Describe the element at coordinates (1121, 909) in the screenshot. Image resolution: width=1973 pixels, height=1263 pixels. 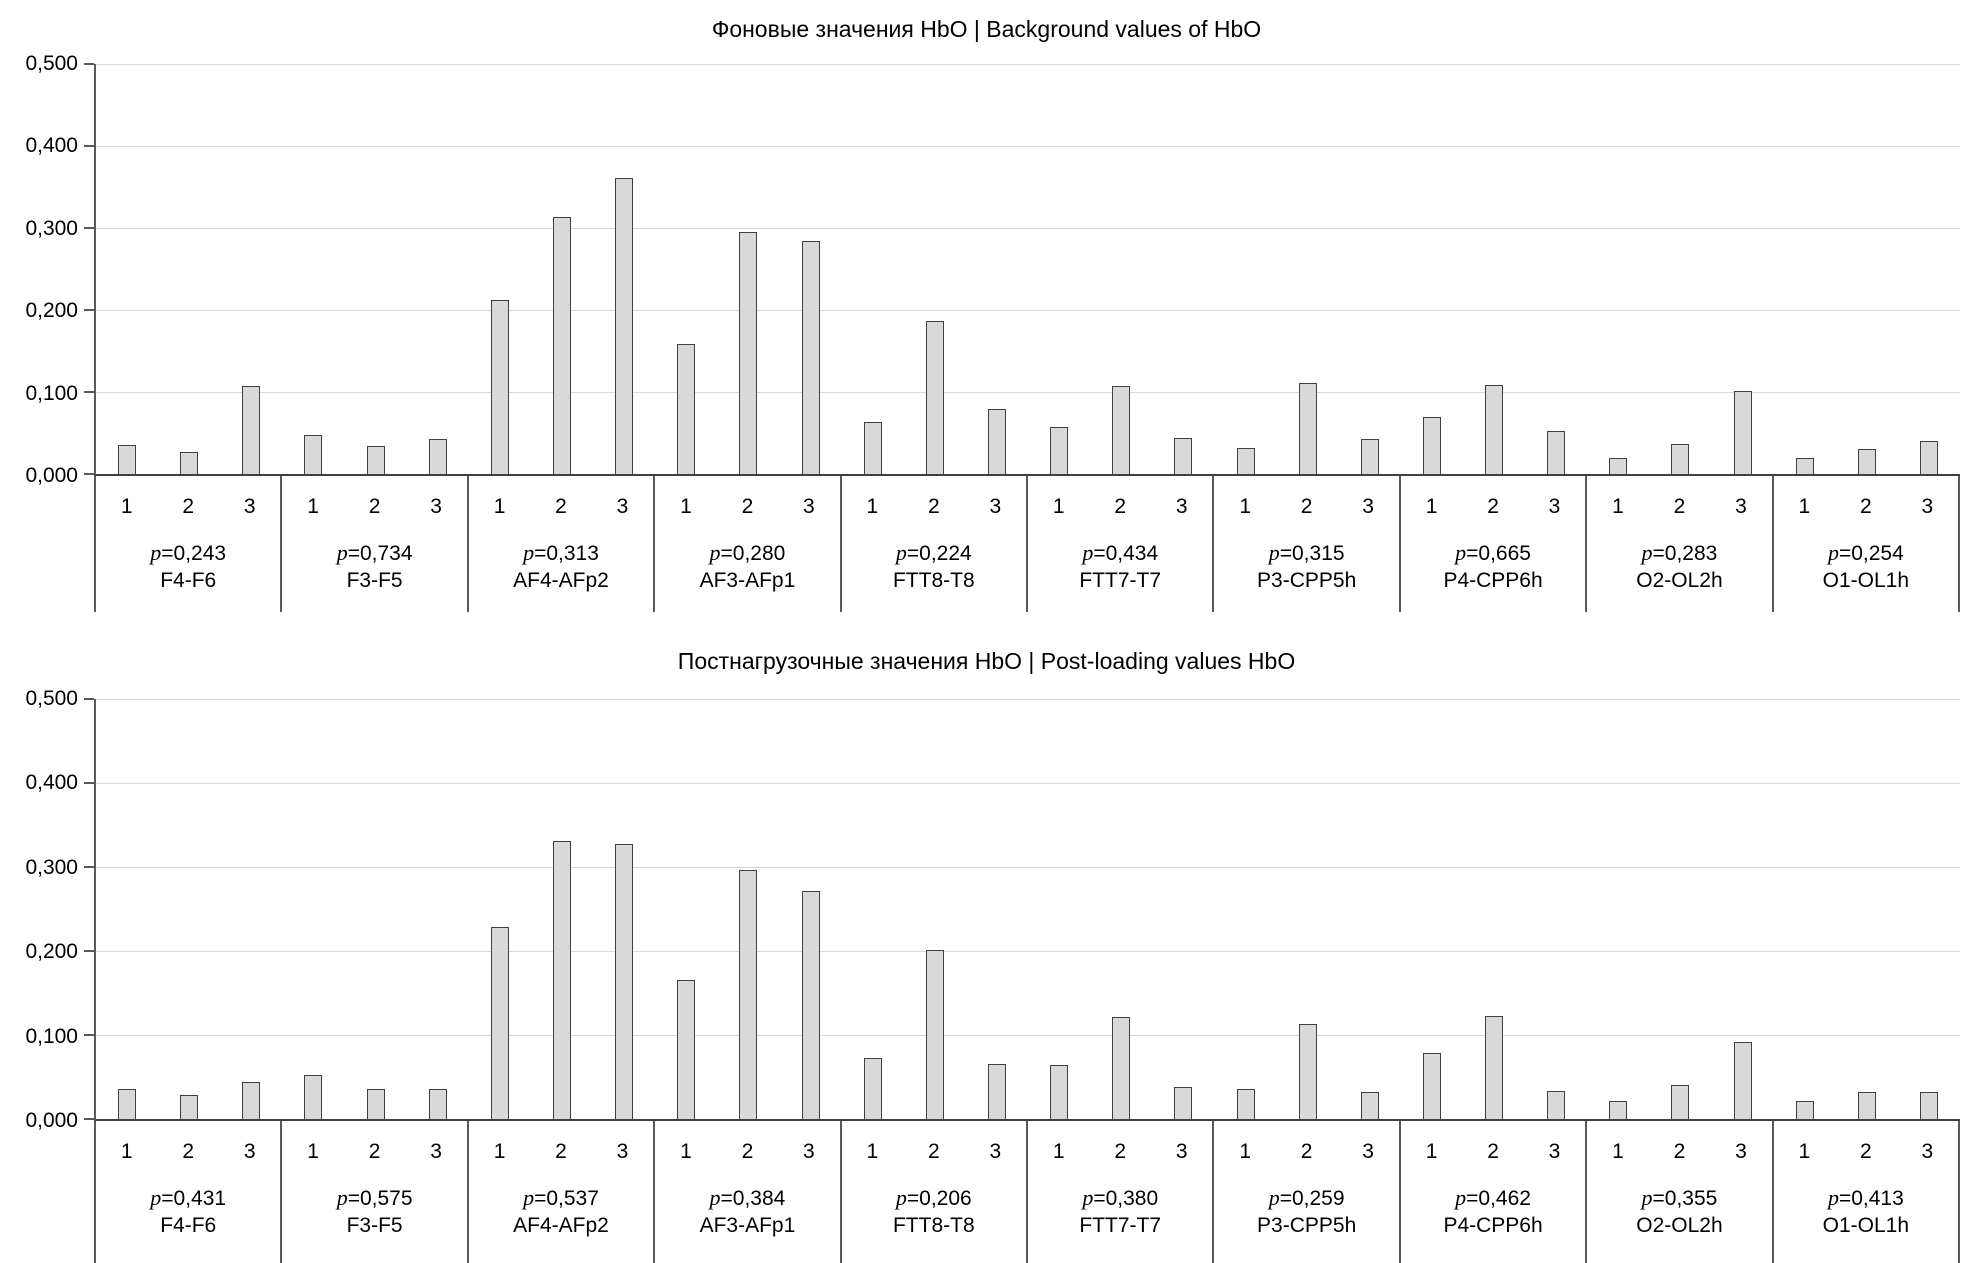
I see `bar-group-FTT7-T7` at that location.